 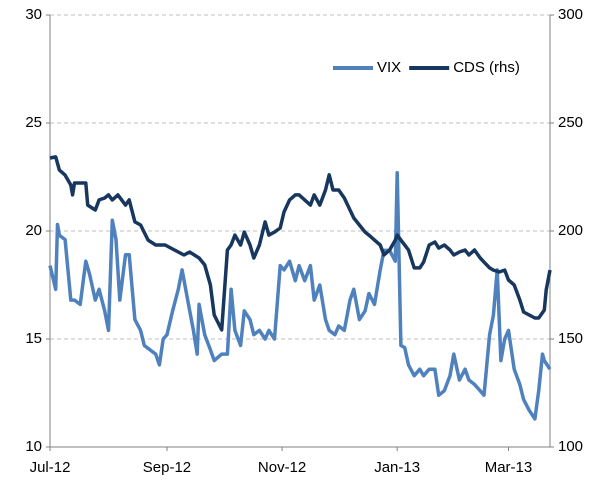 I want to click on y2-tick-label: 300, so click(x=570, y=14).